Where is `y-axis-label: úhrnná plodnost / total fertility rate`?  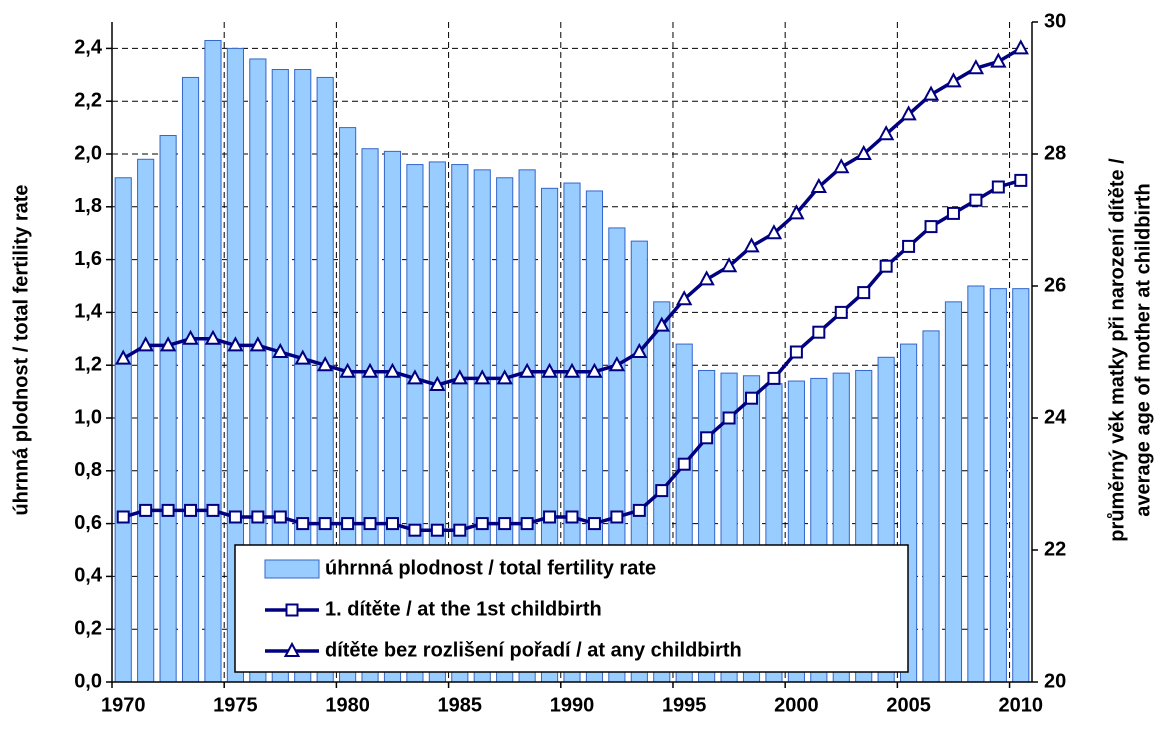
y-axis-label: úhrnná plodnost / total fertility rate is located at coordinates (21, 349).